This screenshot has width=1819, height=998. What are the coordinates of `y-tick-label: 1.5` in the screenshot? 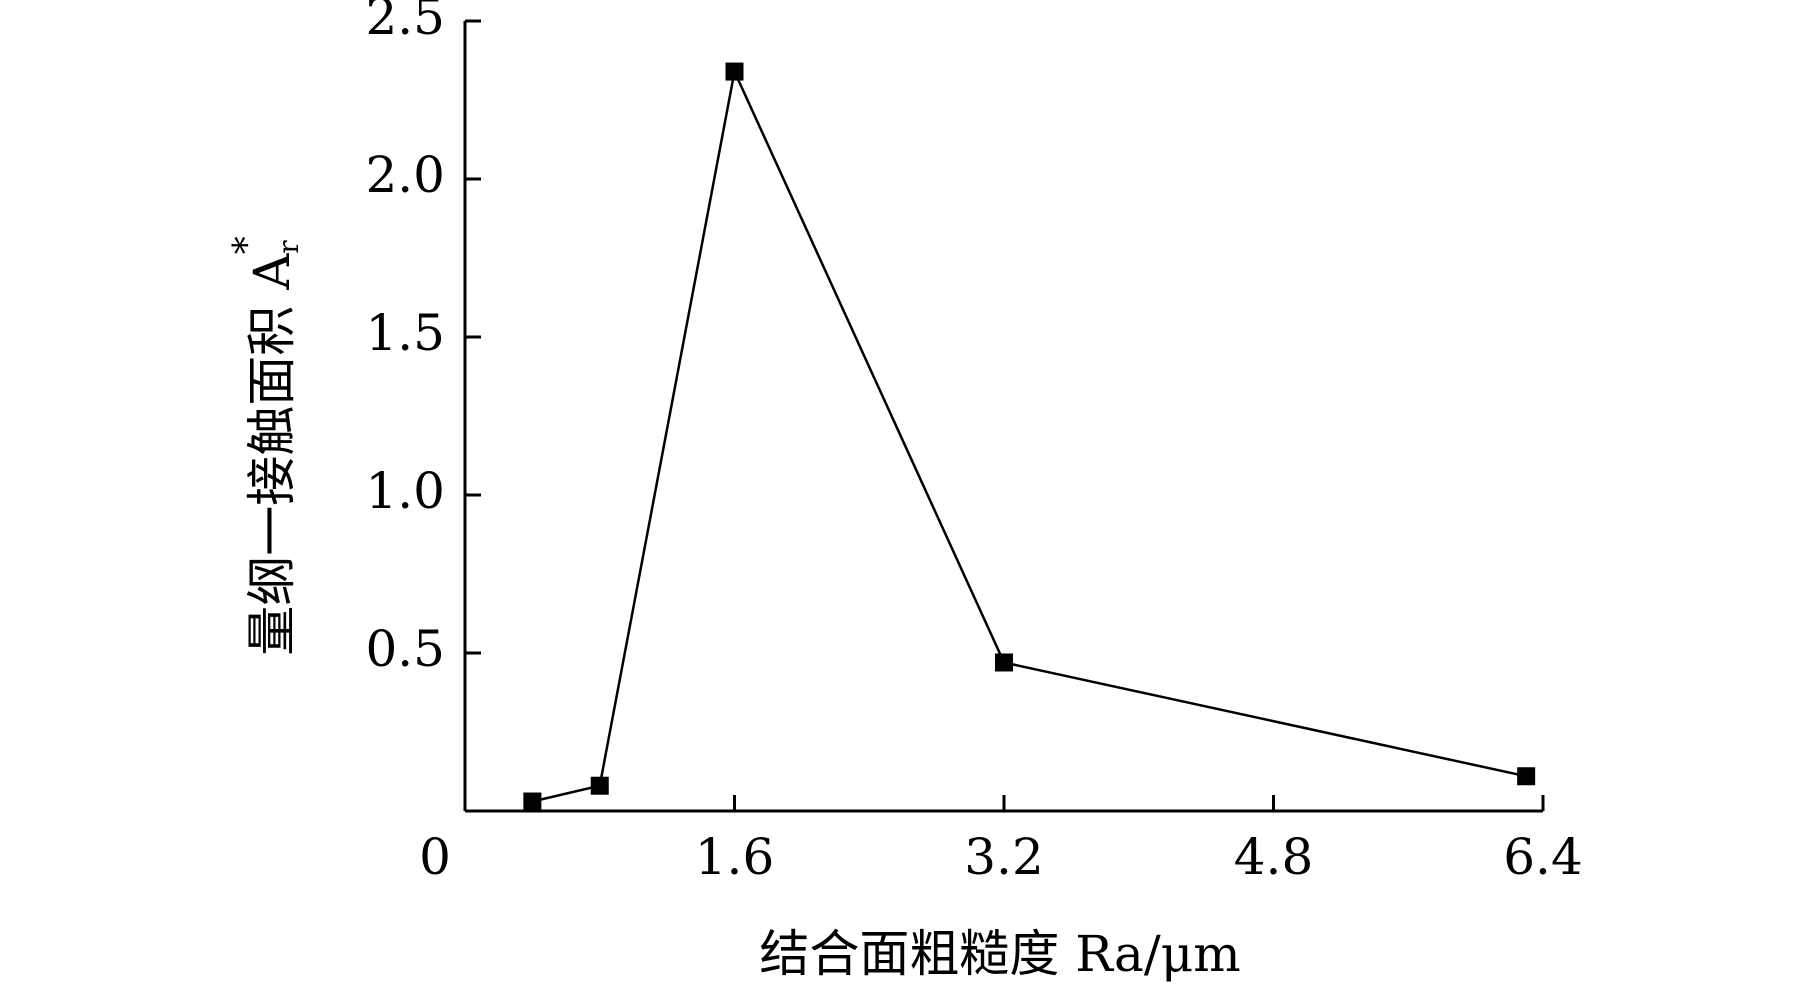 It's located at (405, 333).